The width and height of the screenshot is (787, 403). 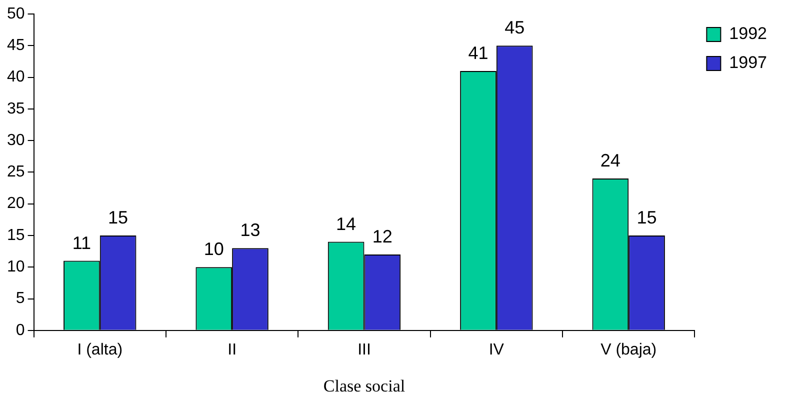 I want to click on x-tick-label: IV, so click(x=496, y=349).